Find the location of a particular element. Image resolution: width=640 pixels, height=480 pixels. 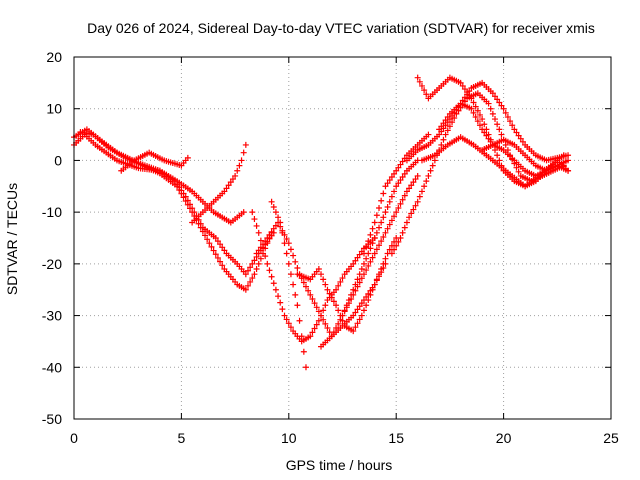

x-axis-label: GPS time / hours is located at coordinates (339, 465).